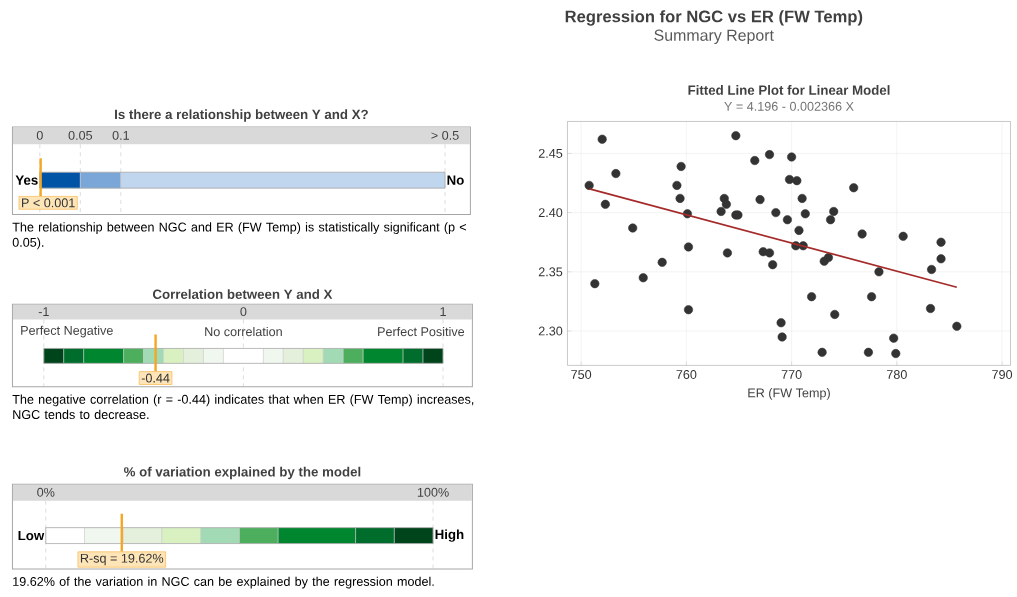 The width and height of the screenshot is (1017, 597). What do you see at coordinates (48, 203) in the screenshot?
I see `ref-line-label: P < 0.001` at bounding box center [48, 203].